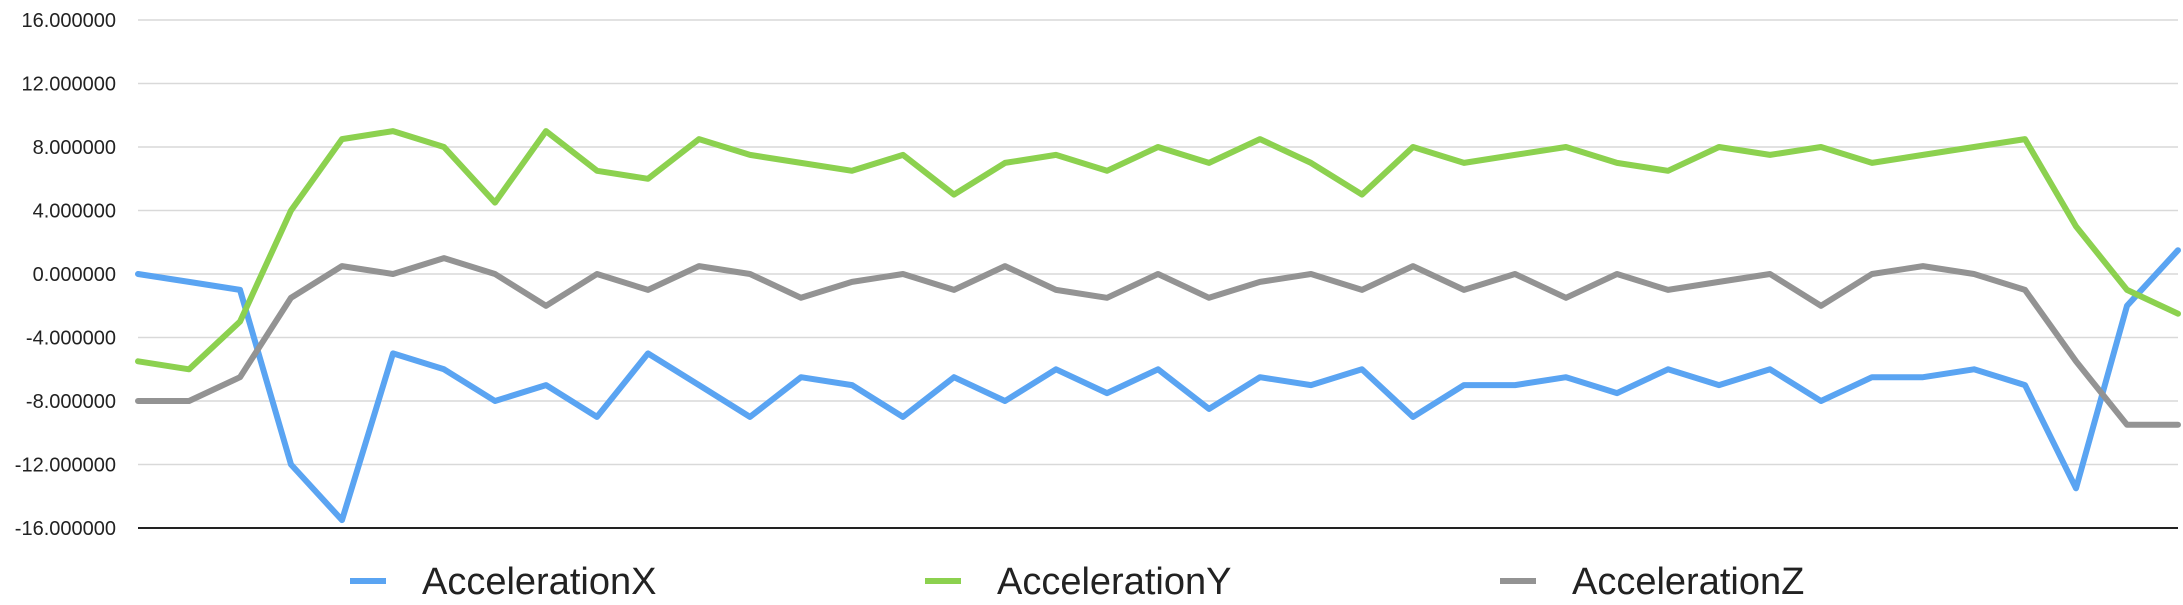  I want to click on y-tick-label: -16.000000, so click(65, 529).